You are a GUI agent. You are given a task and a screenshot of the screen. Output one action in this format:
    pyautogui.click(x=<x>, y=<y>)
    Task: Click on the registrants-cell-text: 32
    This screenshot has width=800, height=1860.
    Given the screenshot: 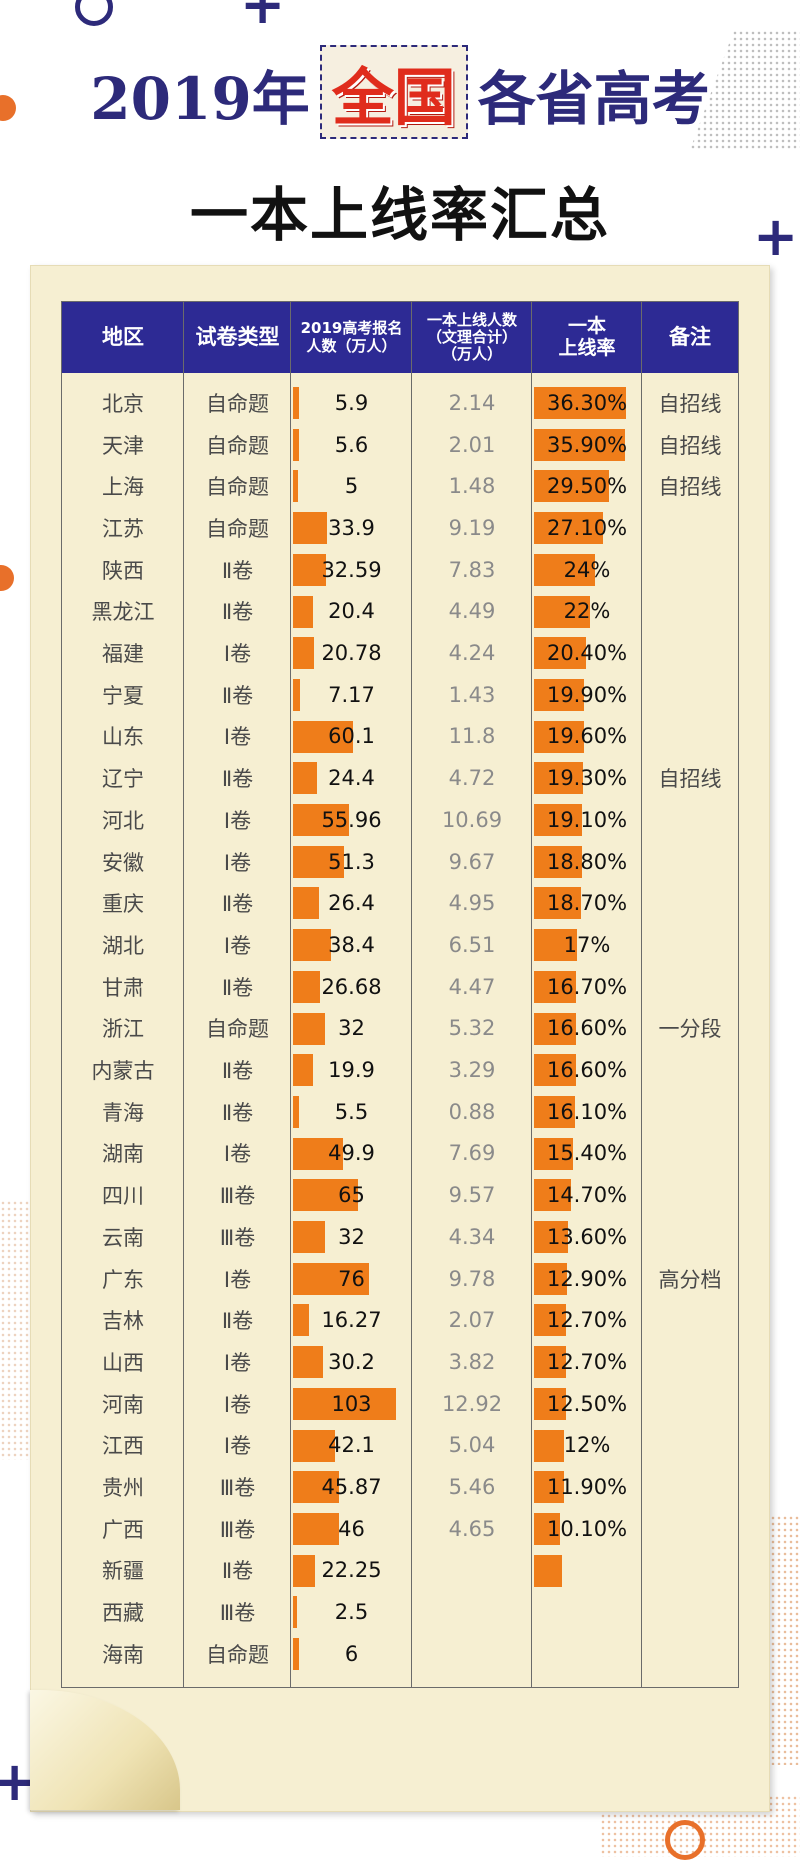 What is the action you would take?
    pyautogui.click(x=351, y=1028)
    